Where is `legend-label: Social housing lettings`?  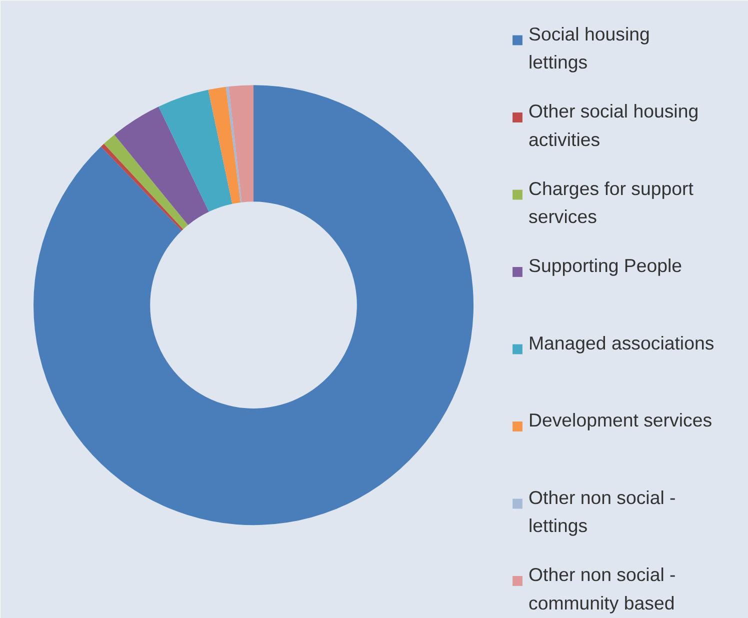 legend-label: Social housing lettings is located at coordinates (589, 48).